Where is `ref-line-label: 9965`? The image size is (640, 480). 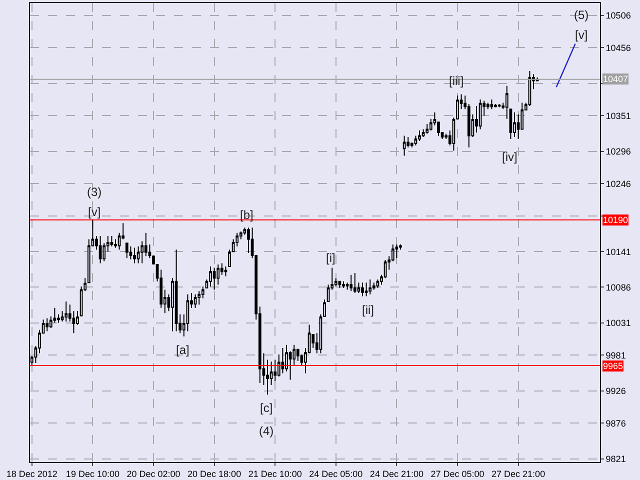
ref-line-label: 9965 is located at coordinates (613, 366).